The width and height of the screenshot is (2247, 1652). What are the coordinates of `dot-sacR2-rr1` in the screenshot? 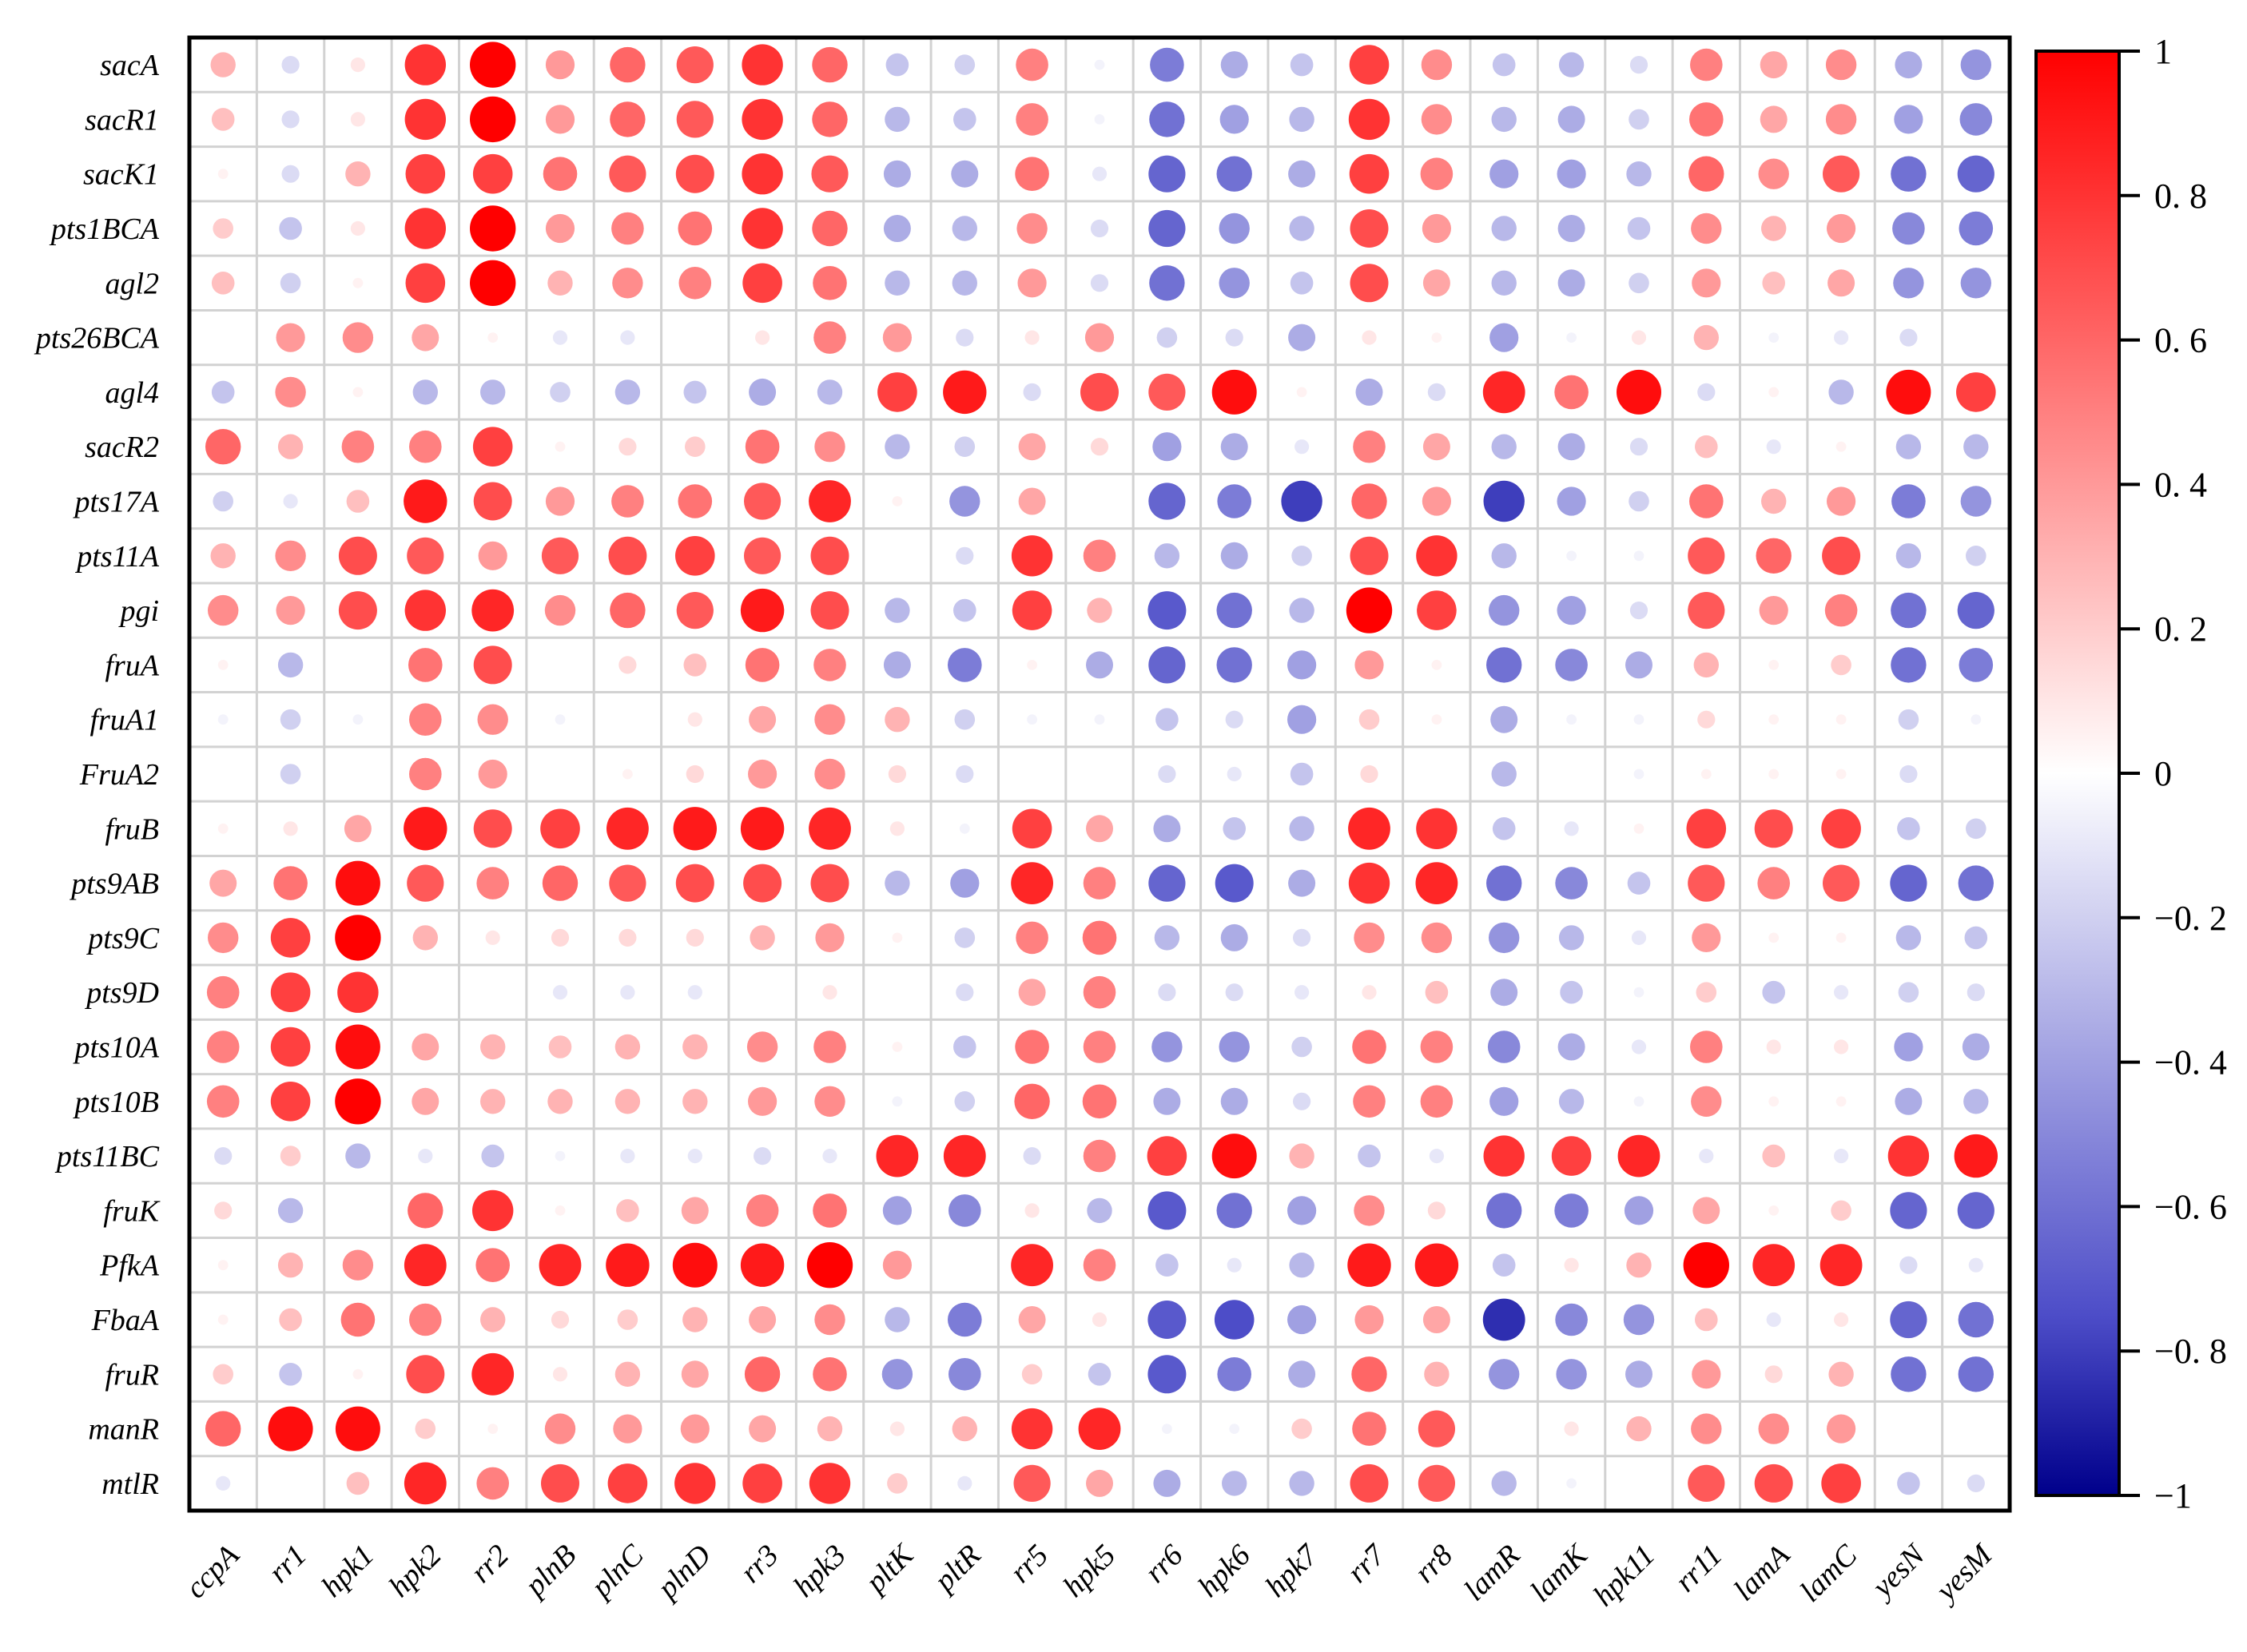 It's located at (290, 446).